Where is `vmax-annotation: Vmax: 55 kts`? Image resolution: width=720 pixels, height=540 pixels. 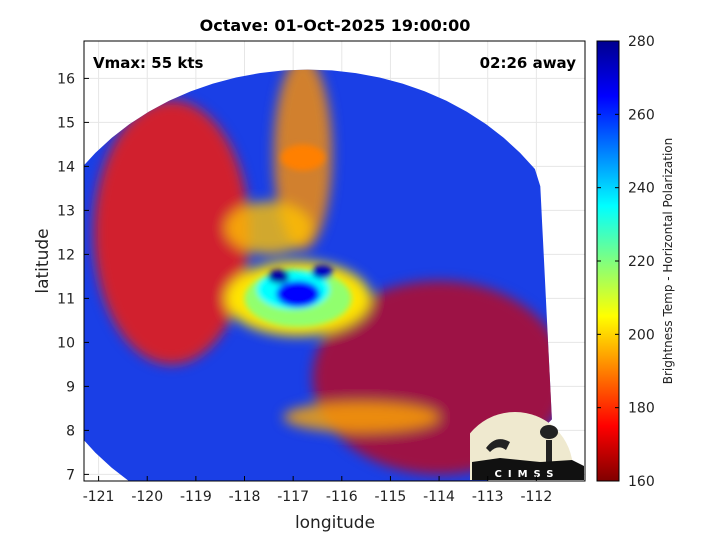
vmax-annotation: Vmax: 55 kts is located at coordinates (148, 63).